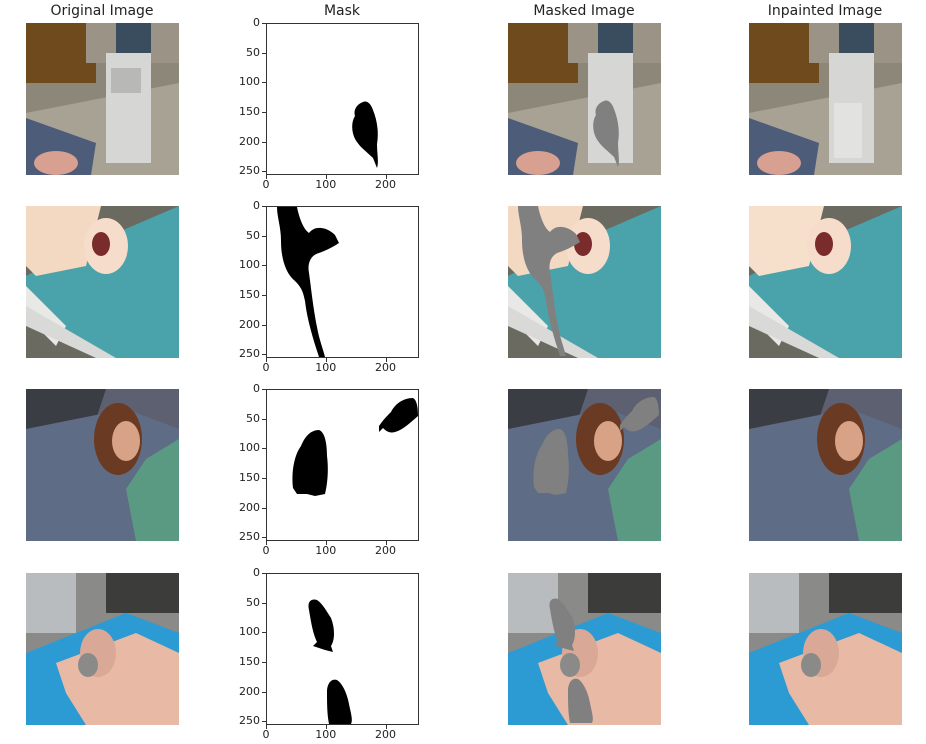 Image resolution: width=926 pixels, height=744 pixels. What do you see at coordinates (825, 11) in the screenshot?
I see `title-inpainted: Inpainted Image` at bounding box center [825, 11].